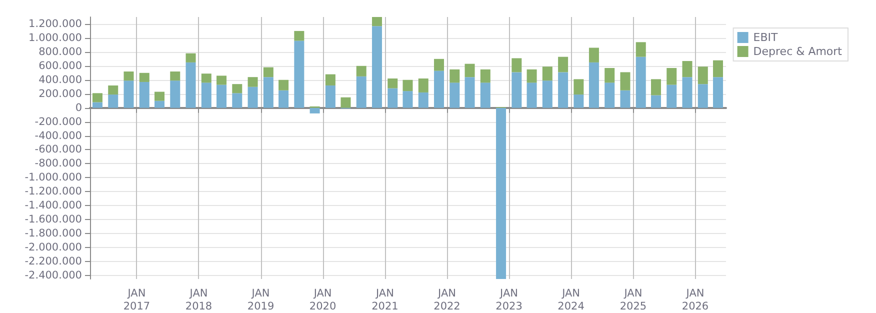  I want to click on x-tick-label: JAN 2026, so click(695, 300).